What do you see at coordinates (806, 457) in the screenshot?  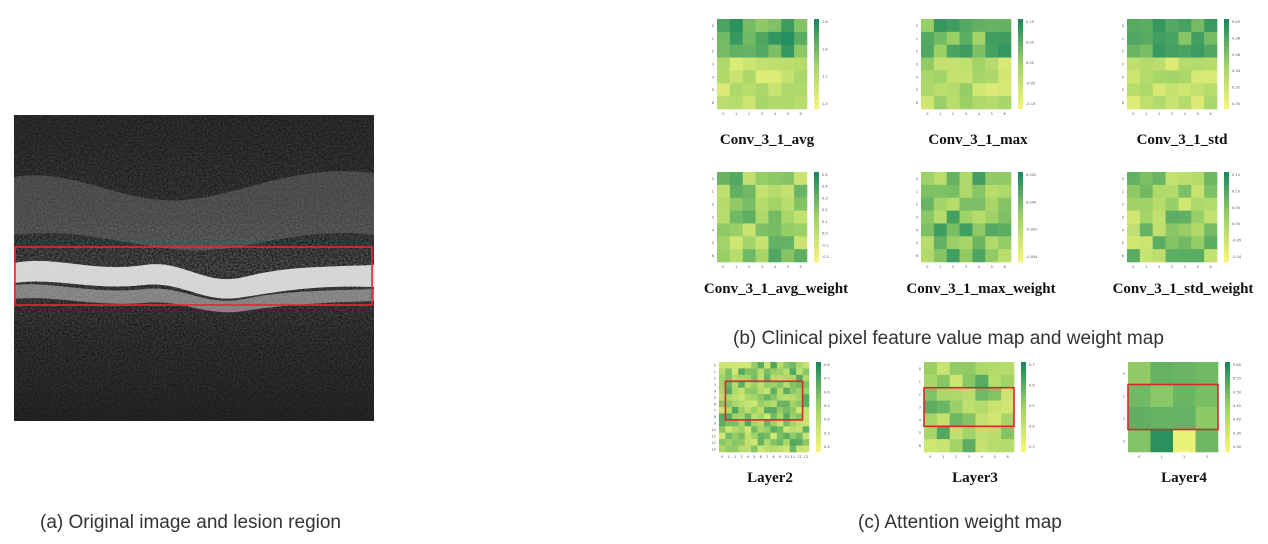 I see `x-tick-label: 13` at bounding box center [806, 457].